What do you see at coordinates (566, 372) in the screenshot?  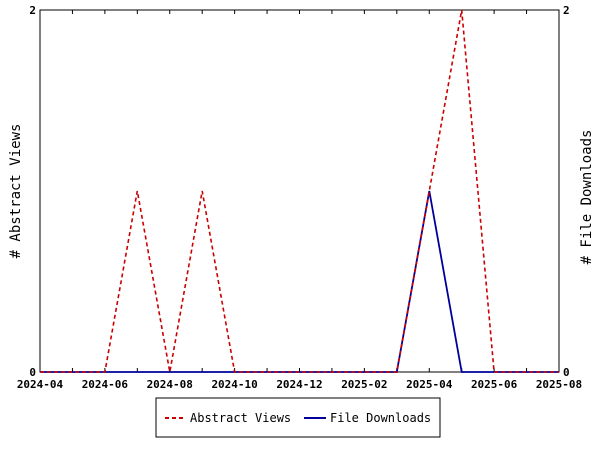 I see `y-tick-label-right: 0` at bounding box center [566, 372].